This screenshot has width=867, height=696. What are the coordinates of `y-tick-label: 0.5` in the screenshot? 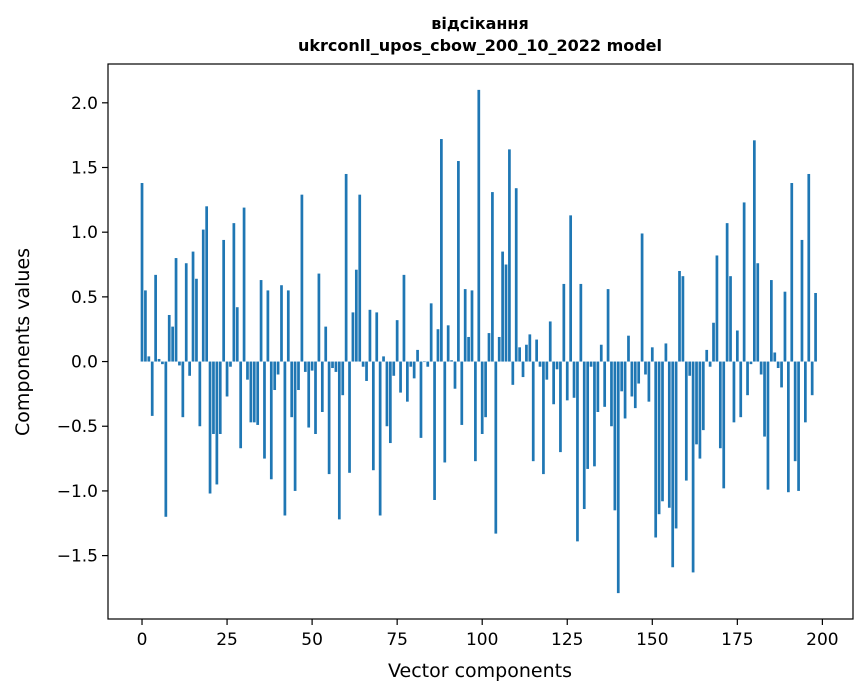 It's located at (84, 298).